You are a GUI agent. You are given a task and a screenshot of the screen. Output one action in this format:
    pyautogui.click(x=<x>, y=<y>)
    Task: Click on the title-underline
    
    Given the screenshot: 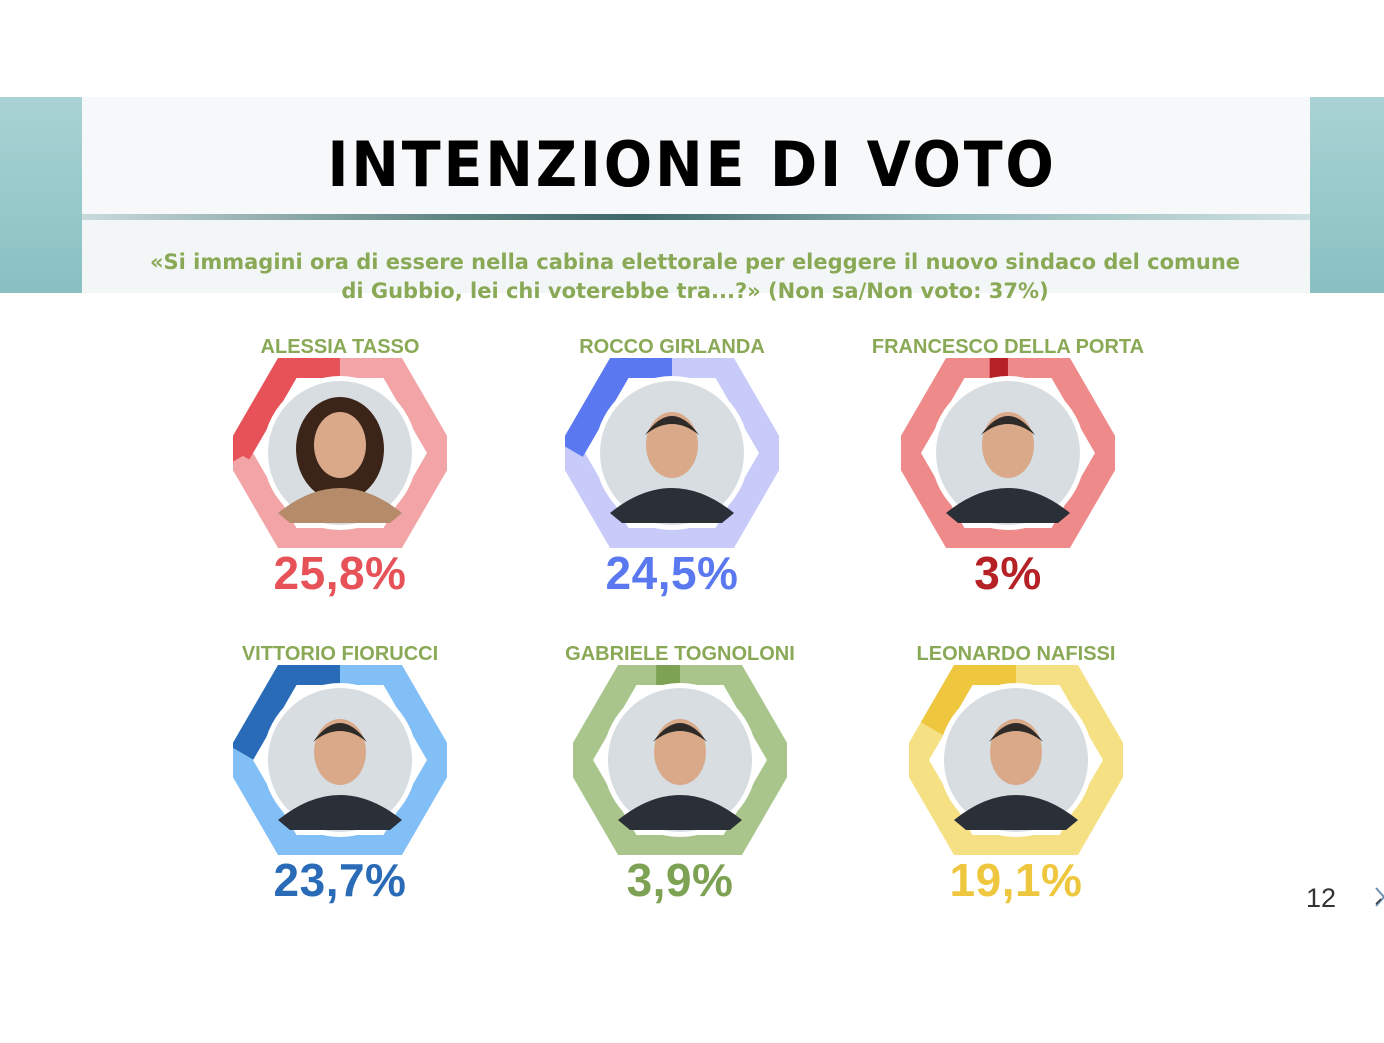 What is the action you would take?
    pyautogui.click(x=696, y=217)
    